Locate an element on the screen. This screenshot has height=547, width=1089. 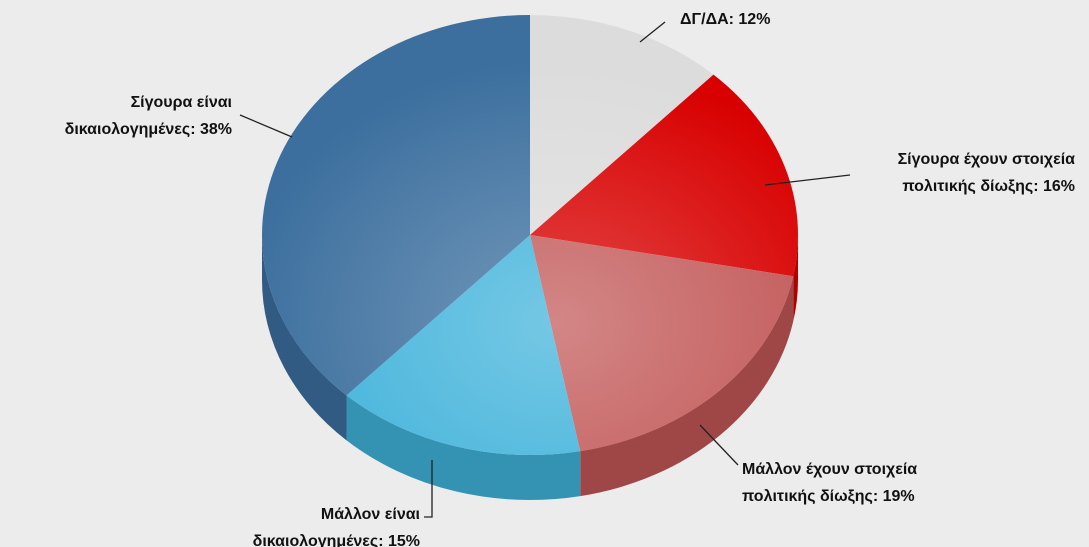
data-label: Μάλλον είναι is located at coordinates (370, 514).